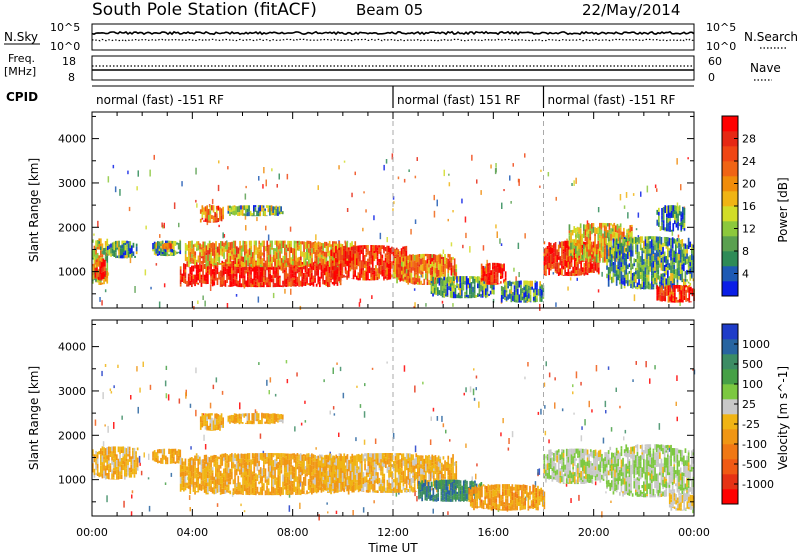 This screenshot has height=558, width=800. I want to click on nave-label: Nave, so click(765, 68).